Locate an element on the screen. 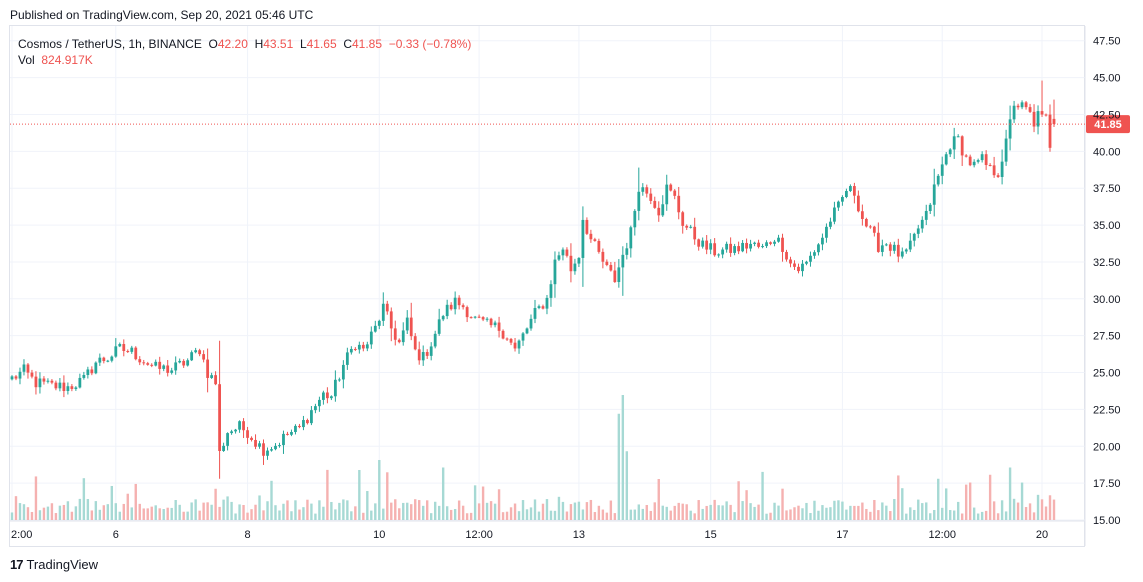 This screenshot has height=582, width=1143. time-tick-label: 20 is located at coordinates (1042, 535).